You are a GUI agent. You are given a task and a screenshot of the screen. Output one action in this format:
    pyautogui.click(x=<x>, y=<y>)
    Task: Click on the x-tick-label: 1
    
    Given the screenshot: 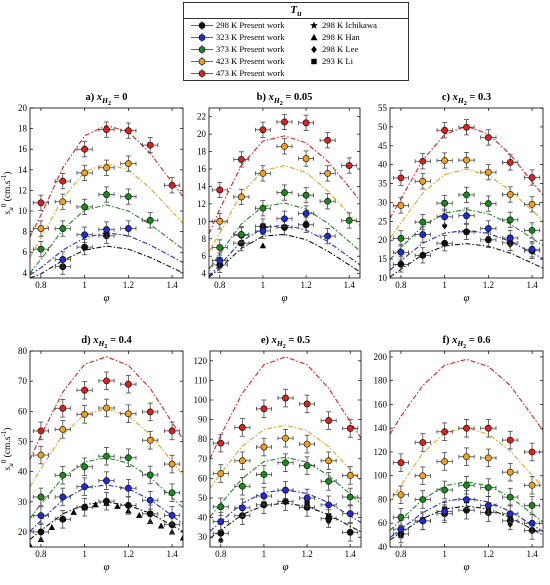 What is the action you would take?
    pyautogui.click(x=444, y=554)
    